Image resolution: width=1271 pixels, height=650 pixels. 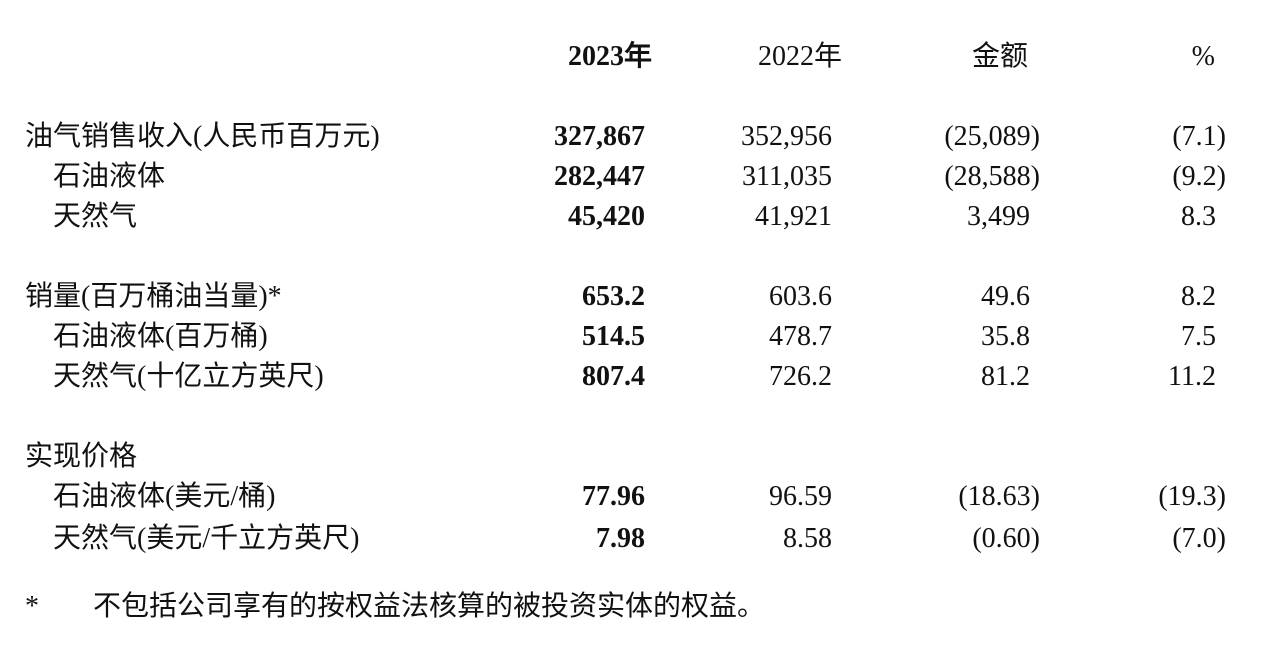 I want to click on cell: 96.59, so click(x=800, y=496).